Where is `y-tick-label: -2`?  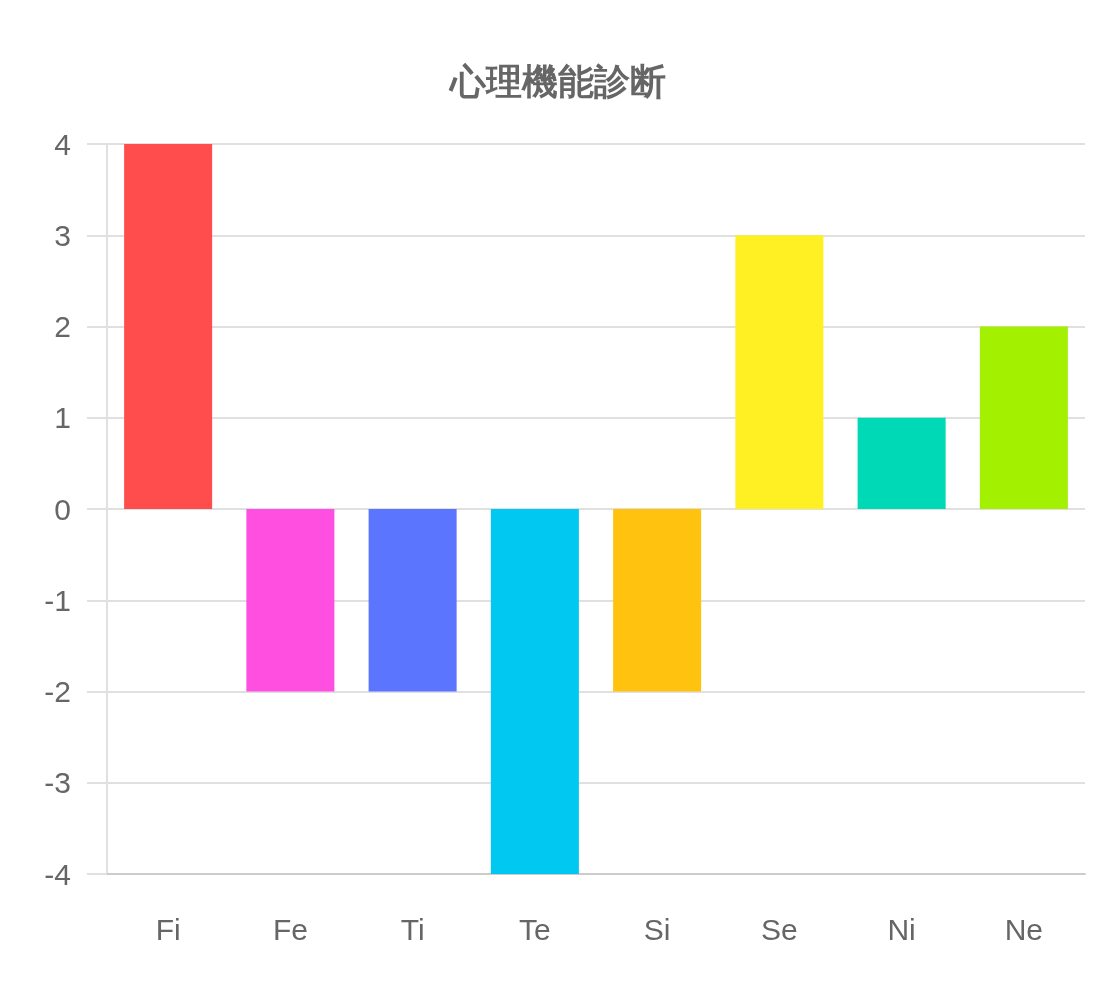 y-tick-label: -2 is located at coordinates (57, 691).